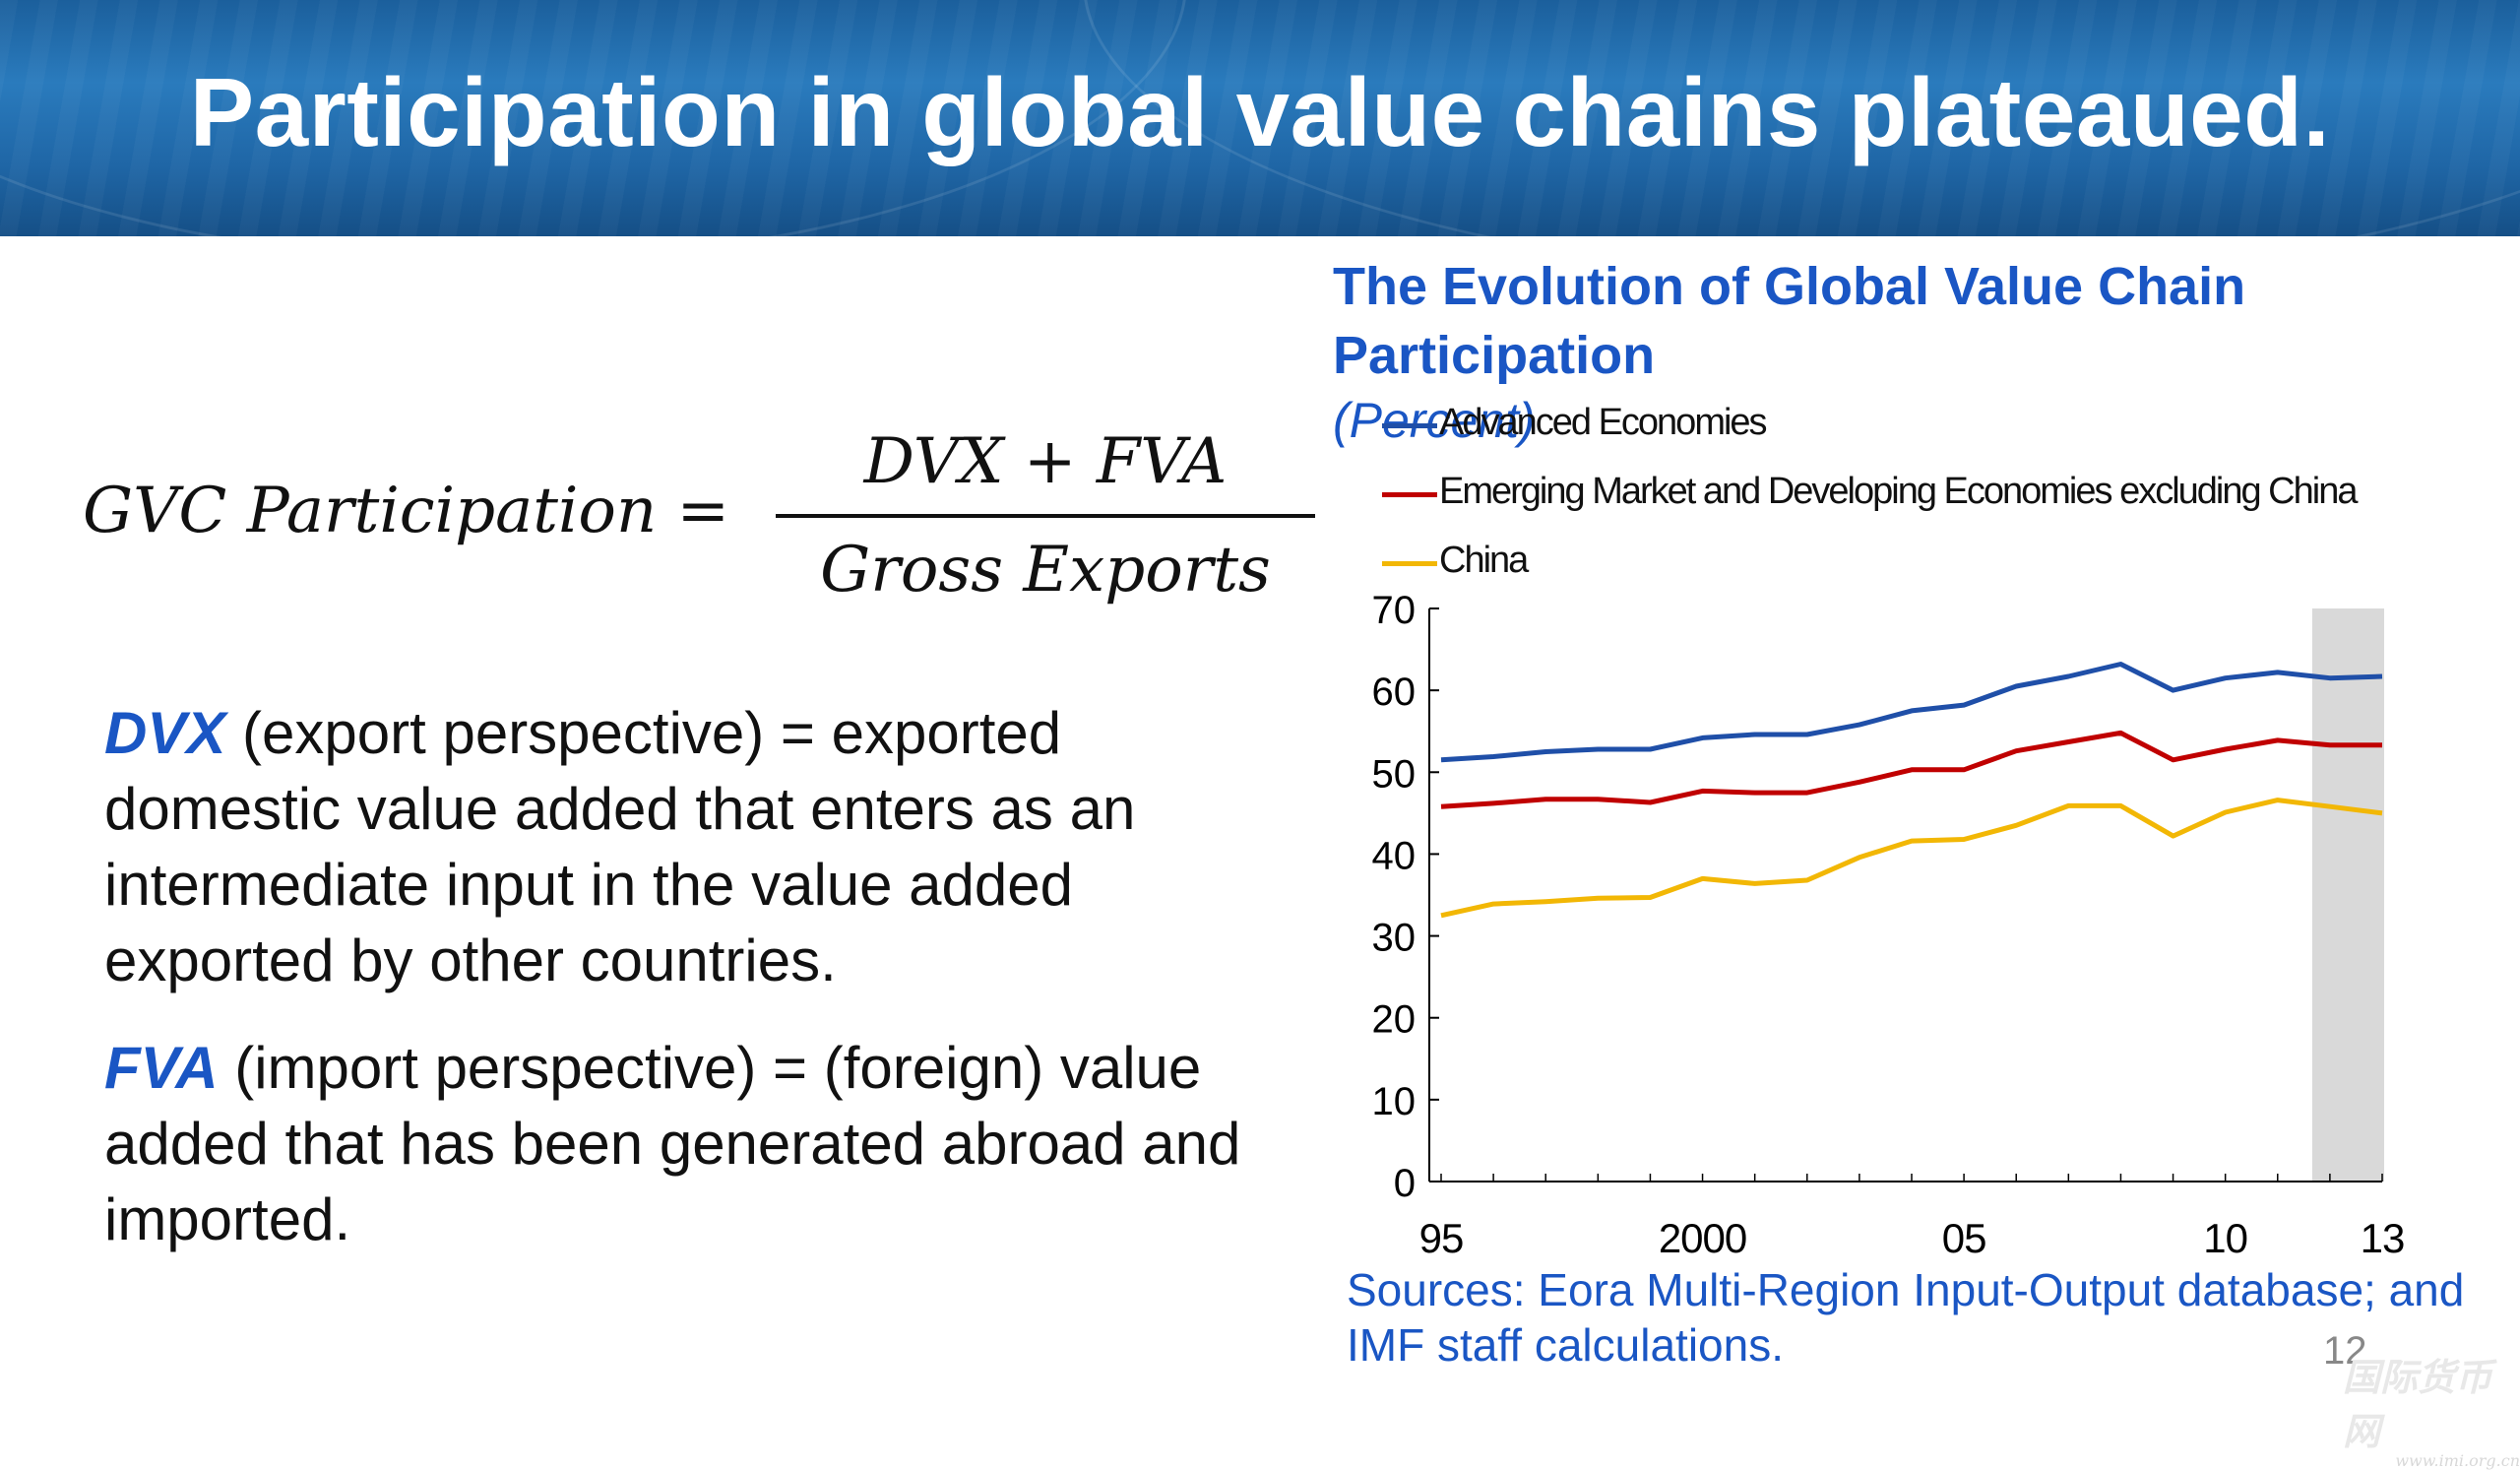 This screenshot has width=2520, height=1470. Describe the element at coordinates (1484, 560) in the screenshot. I see `legend-label-china: China` at that location.